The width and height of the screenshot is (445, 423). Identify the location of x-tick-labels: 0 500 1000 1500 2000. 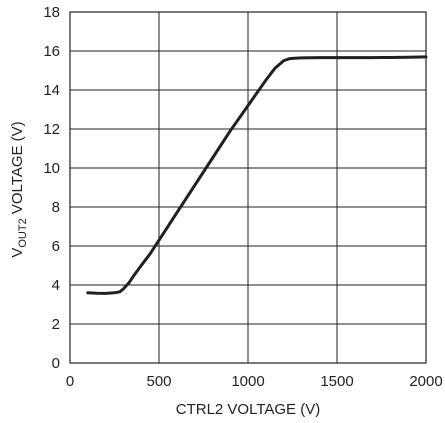
(254, 381).